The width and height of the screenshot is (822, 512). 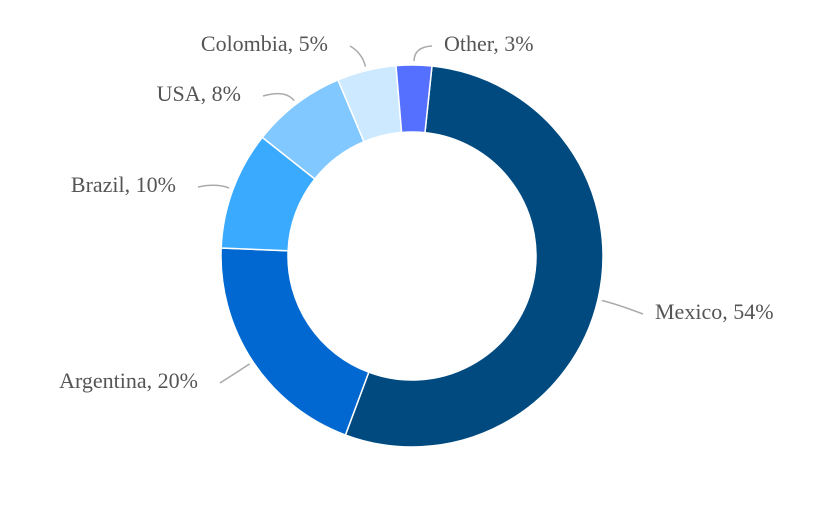 What do you see at coordinates (489, 43) in the screenshot?
I see `data-label: Other, 3%` at bounding box center [489, 43].